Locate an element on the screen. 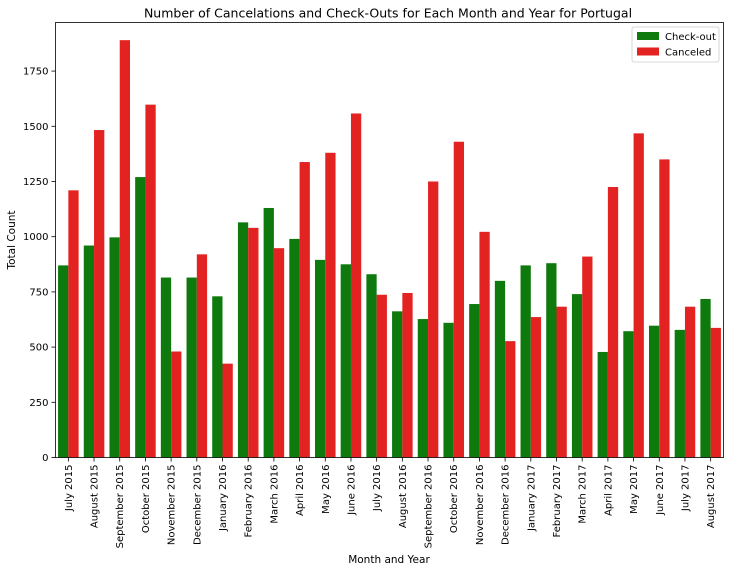  x-tick-label-9: April 2016 is located at coordinates (300, 490).